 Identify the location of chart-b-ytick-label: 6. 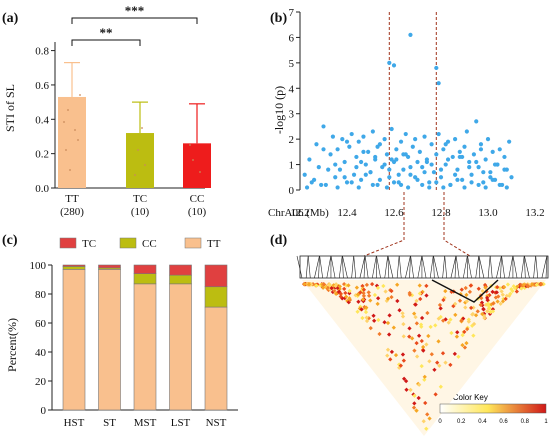
(292, 38).